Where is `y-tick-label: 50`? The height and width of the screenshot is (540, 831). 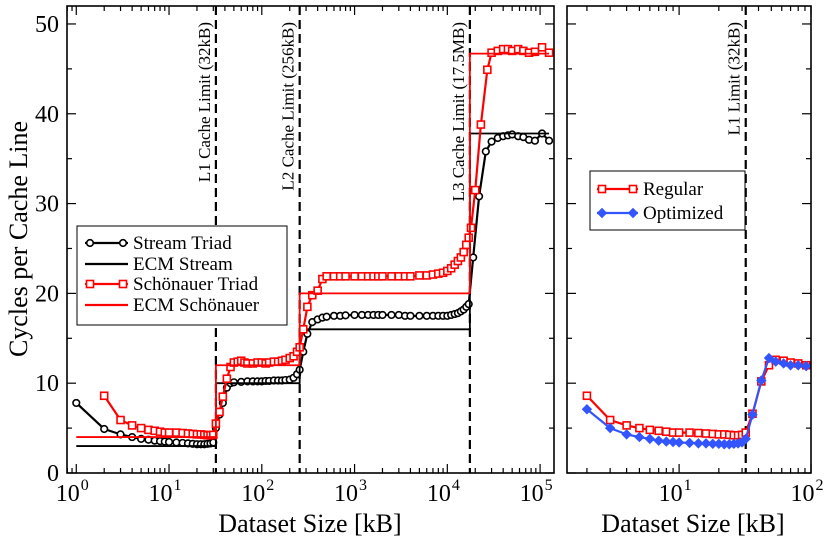
y-tick-label: 50 is located at coordinates (47, 25).